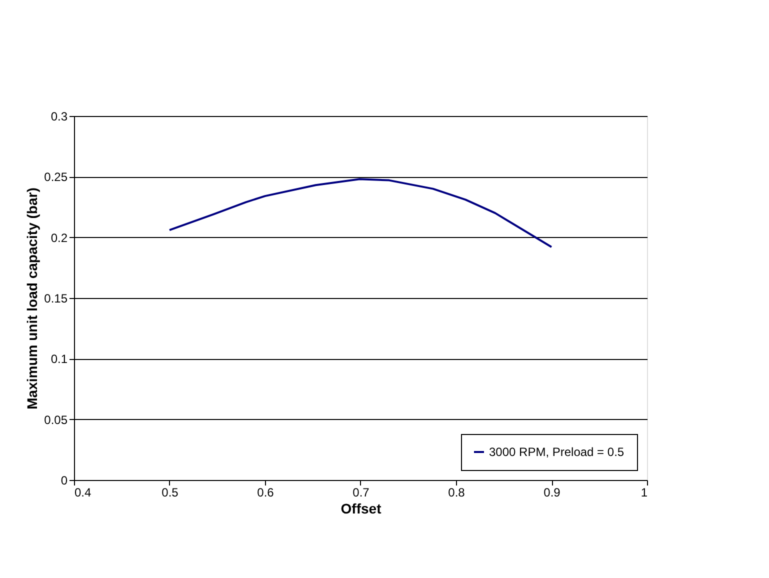  Describe the element at coordinates (59, 359) in the screenshot. I see `y-tick-label: 0.1` at that location.